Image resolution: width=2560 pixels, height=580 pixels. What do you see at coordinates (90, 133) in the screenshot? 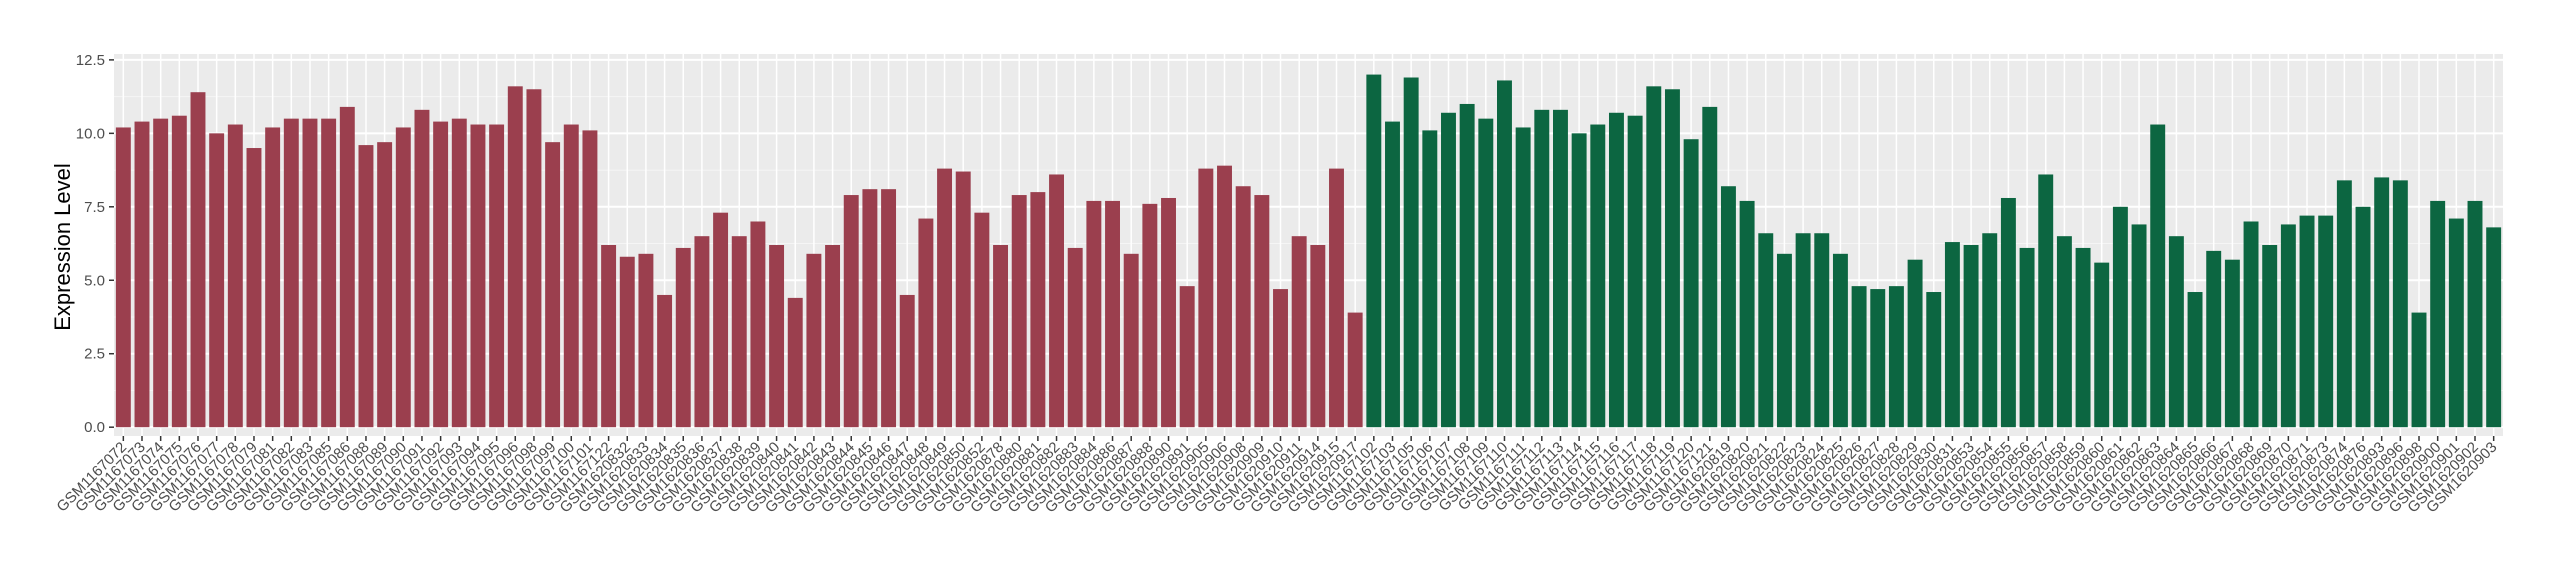
I see `y-tick-label: 10.0` at bounding box center [90, 133].